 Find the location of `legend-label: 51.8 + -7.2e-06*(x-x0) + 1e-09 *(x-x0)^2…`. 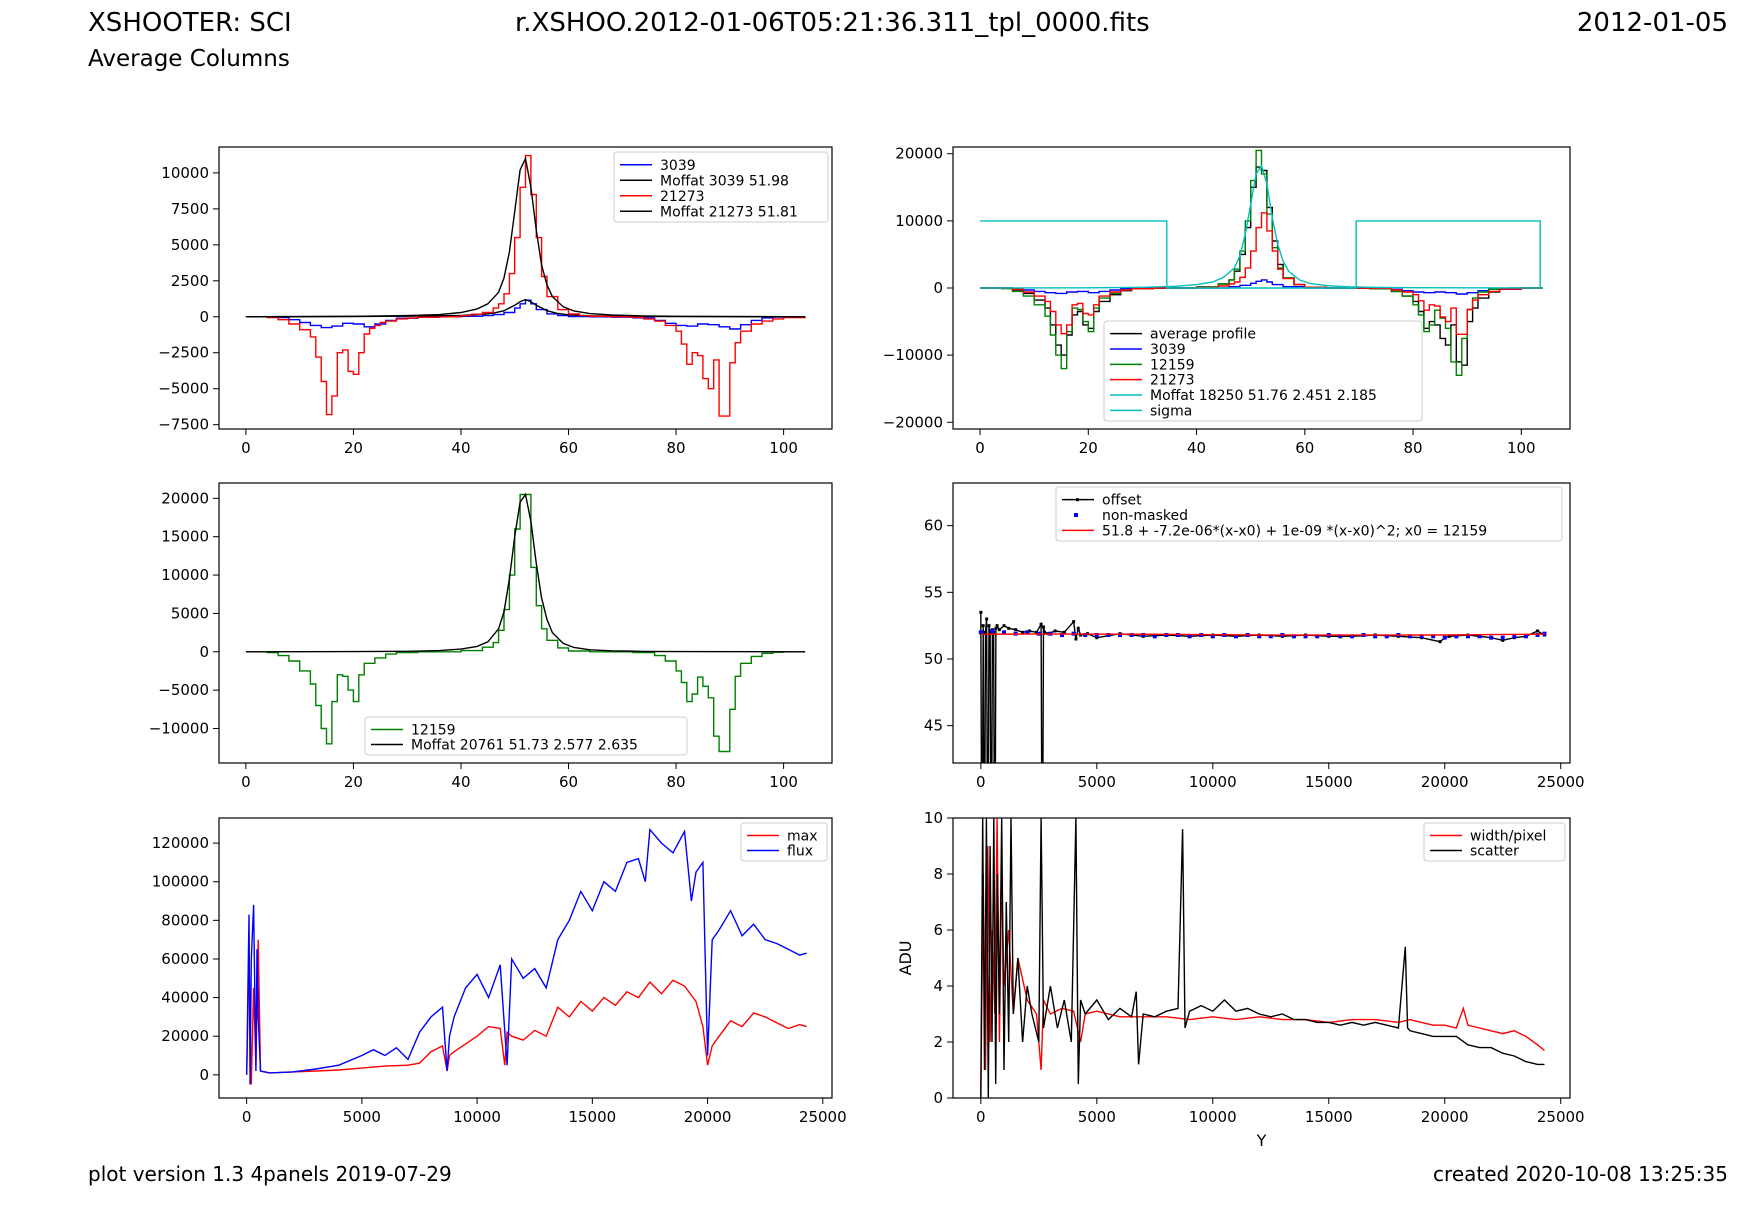

legend-label: 51.8 + -7.2e-06*(x-x0) + 1e-09 *(x-x0)^2… is located at coordinates (1294, 531).